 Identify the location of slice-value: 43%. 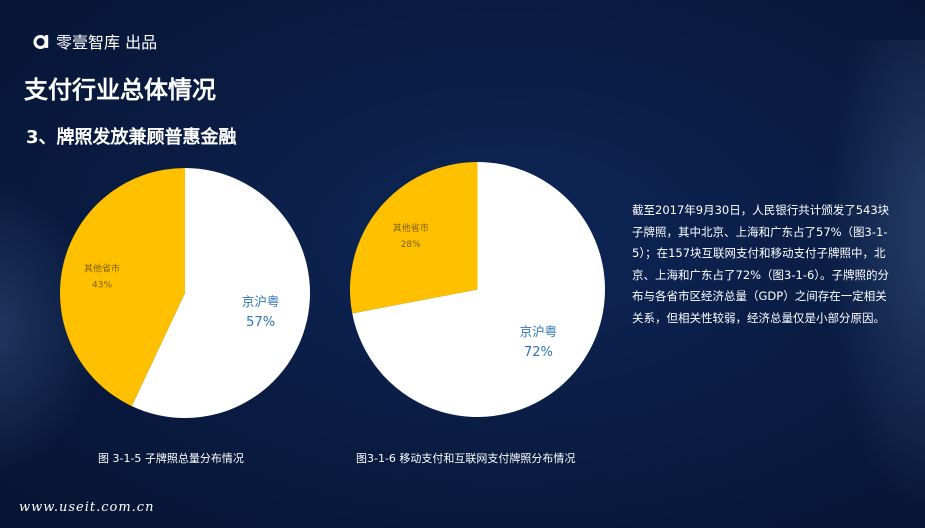
(102, 285).